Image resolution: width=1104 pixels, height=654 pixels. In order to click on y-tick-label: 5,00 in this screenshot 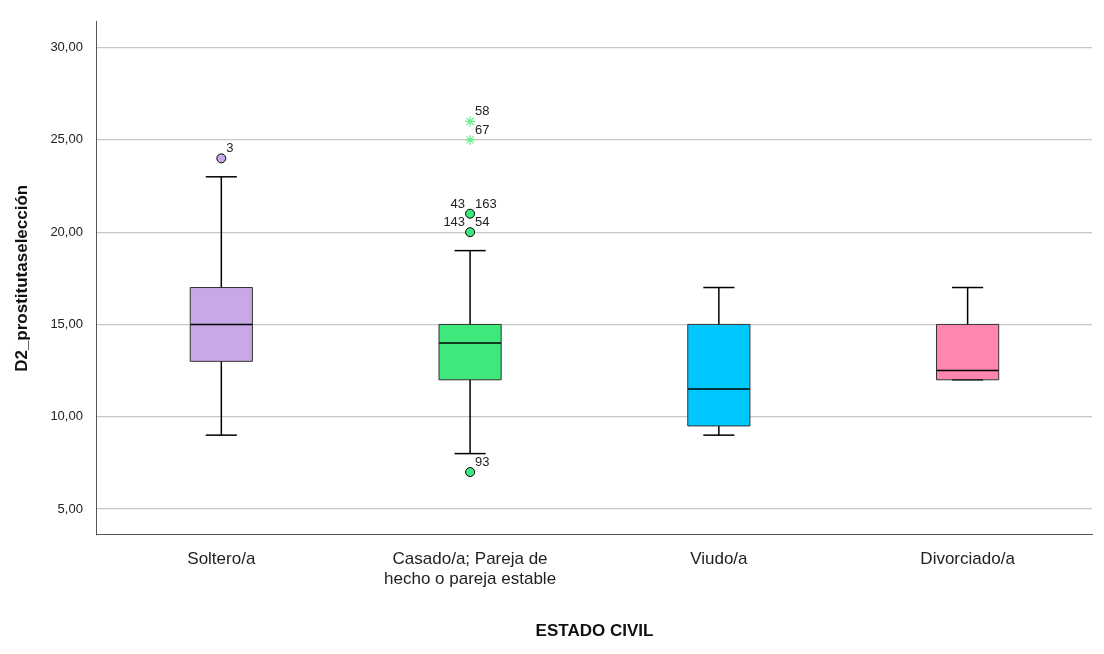, I will do `click(70, 508)`.